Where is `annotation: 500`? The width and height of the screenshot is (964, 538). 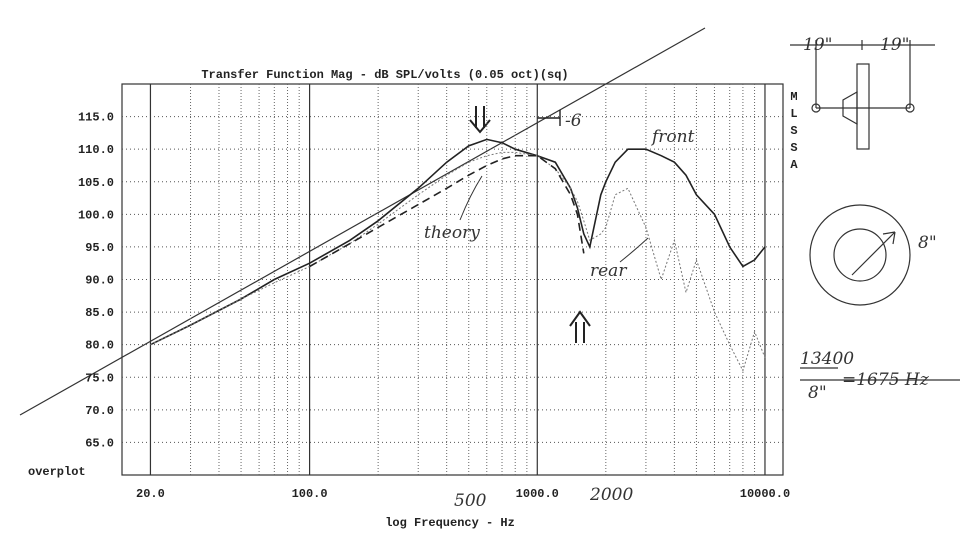 annotation: 500 is located at coordinates (470, 501).